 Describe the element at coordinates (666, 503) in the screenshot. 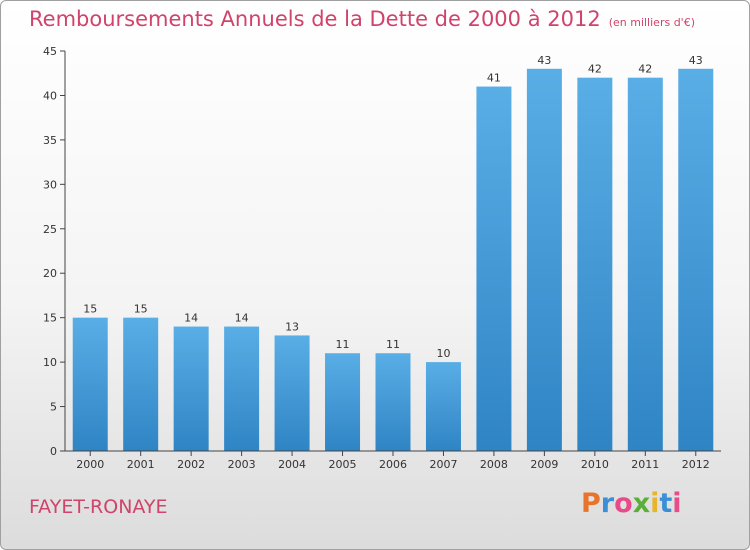

I see `logo-letter: t` at that location.